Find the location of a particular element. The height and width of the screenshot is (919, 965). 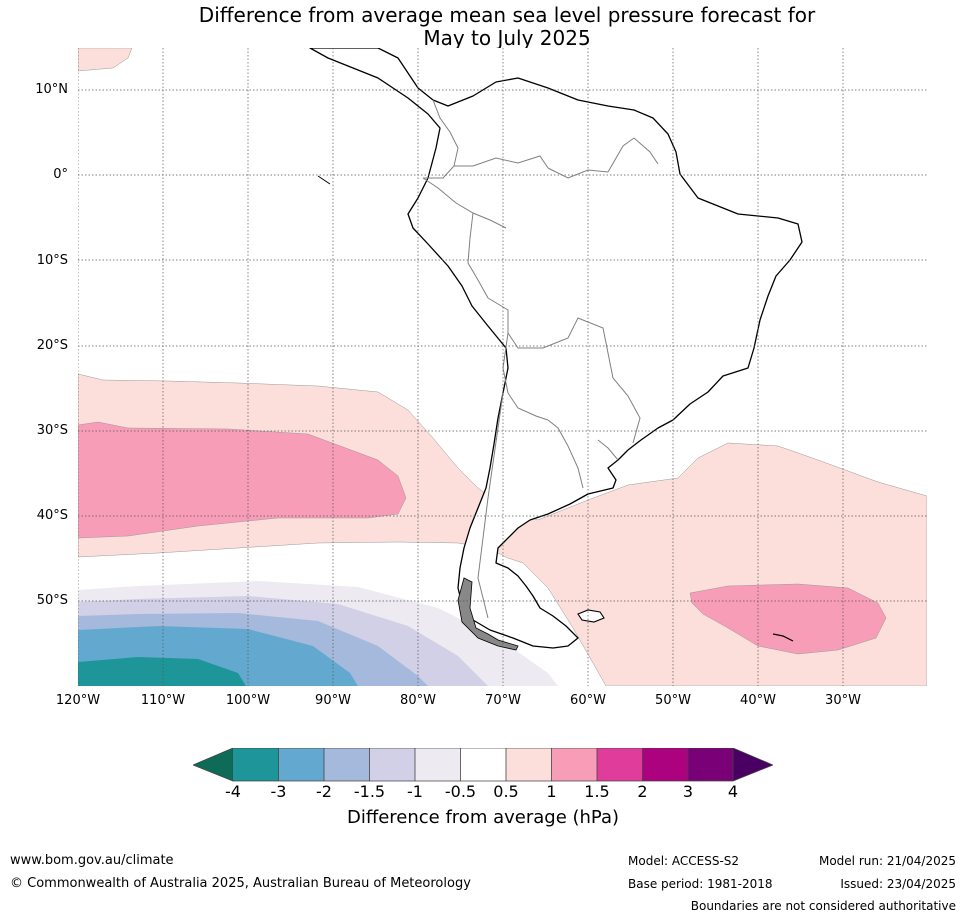

lon-label-80w: 80°W is located at coordinates (418, 700).